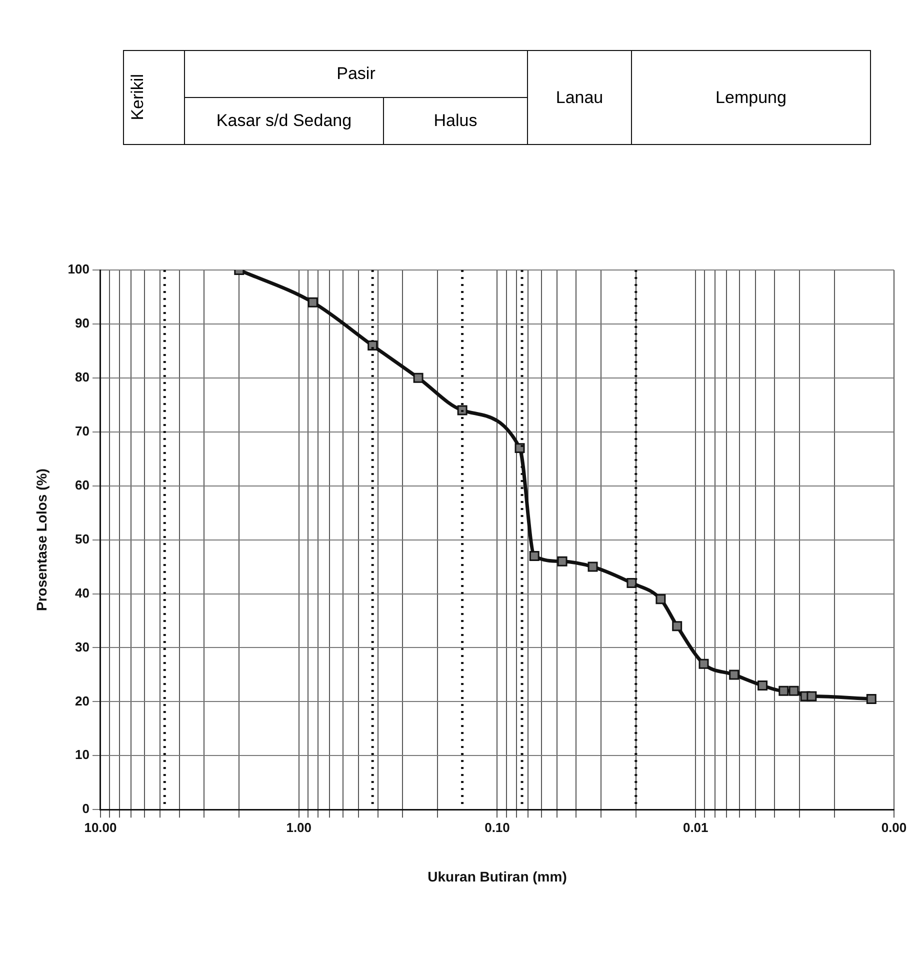 The image size is (922, 967). Describe the element at coordinates (82, 700) in the screenshot. I see `y-tick-label: 20` at that location.